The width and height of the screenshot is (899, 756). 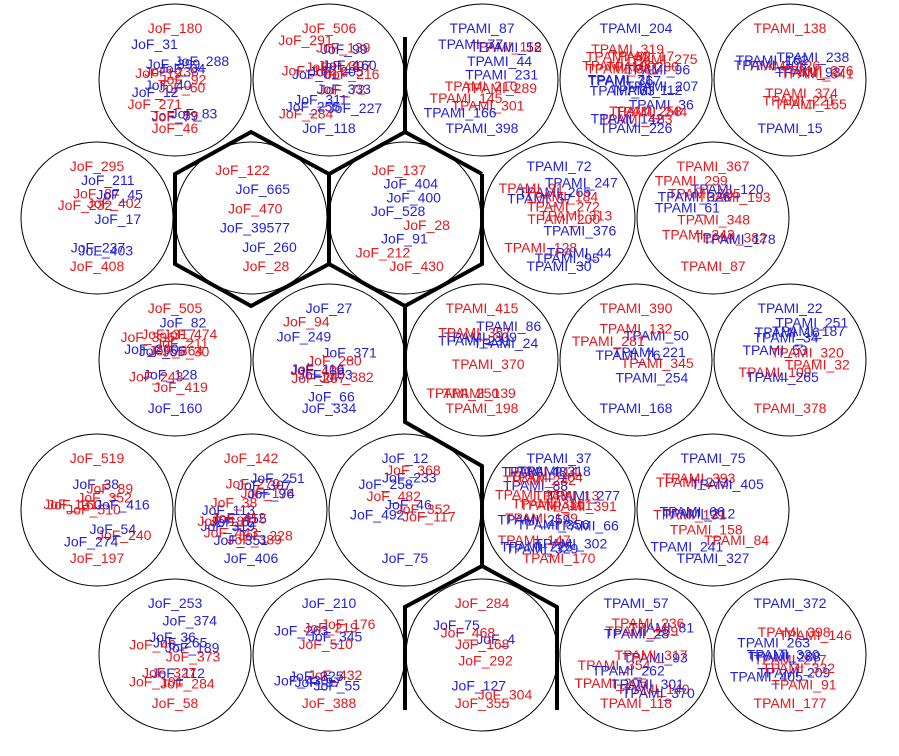 I want to click on cell-label: TPAMI_391, so click(x=580, y=506).